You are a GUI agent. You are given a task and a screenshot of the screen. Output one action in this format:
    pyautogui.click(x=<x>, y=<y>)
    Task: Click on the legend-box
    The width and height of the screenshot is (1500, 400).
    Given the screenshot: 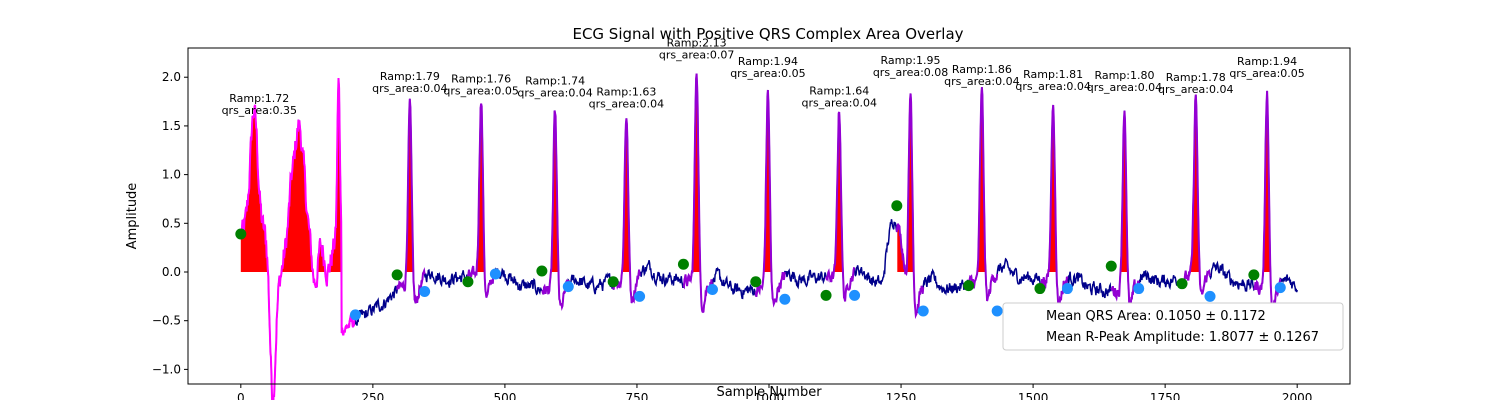 What is the action you would take?
    pyautogui.click(x=1173, y=326)
    